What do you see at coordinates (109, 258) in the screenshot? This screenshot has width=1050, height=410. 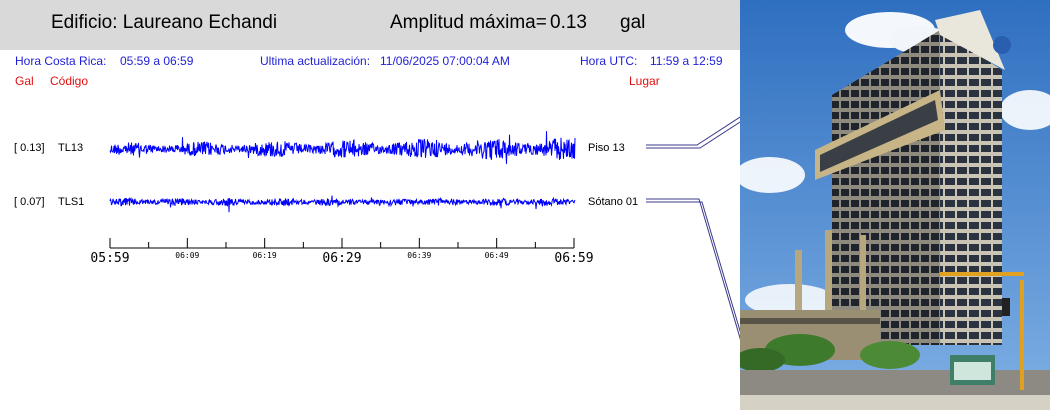 I see `time-tick-label: 05:59` at bounding box center [109, 258].